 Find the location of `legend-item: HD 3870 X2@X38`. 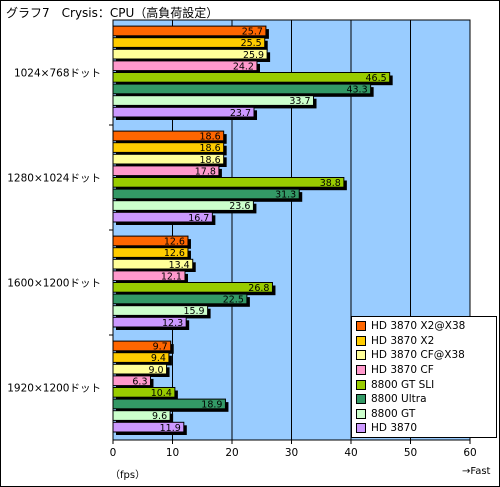

legend-item: HD 3870 X2@X38 is located at coordinates (424, 326).